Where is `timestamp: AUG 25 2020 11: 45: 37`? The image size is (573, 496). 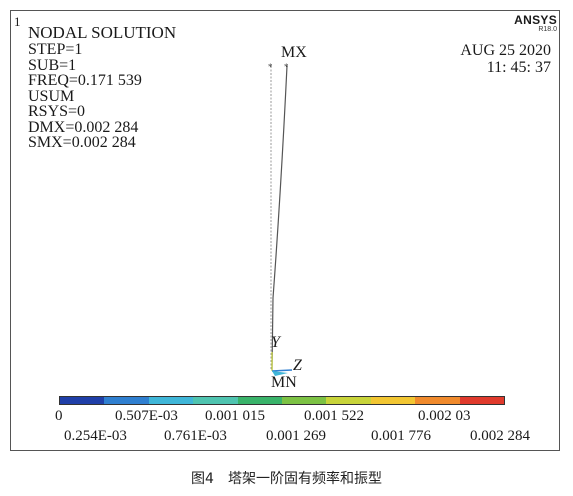
timestamp: AUG 25 2020 11: 45: 37 is located at coordinates (505, 59).